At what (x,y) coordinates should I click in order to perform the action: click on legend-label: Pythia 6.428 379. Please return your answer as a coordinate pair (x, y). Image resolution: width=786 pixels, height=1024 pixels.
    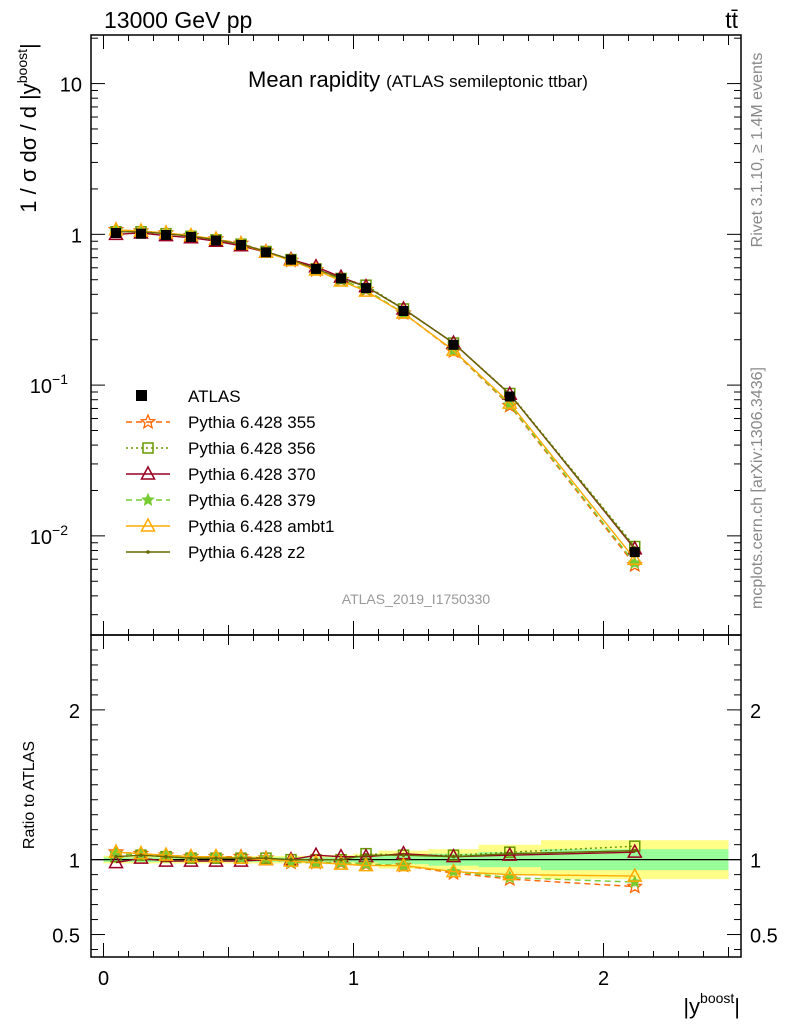
    Looking at the image, I should click on (252, 500).